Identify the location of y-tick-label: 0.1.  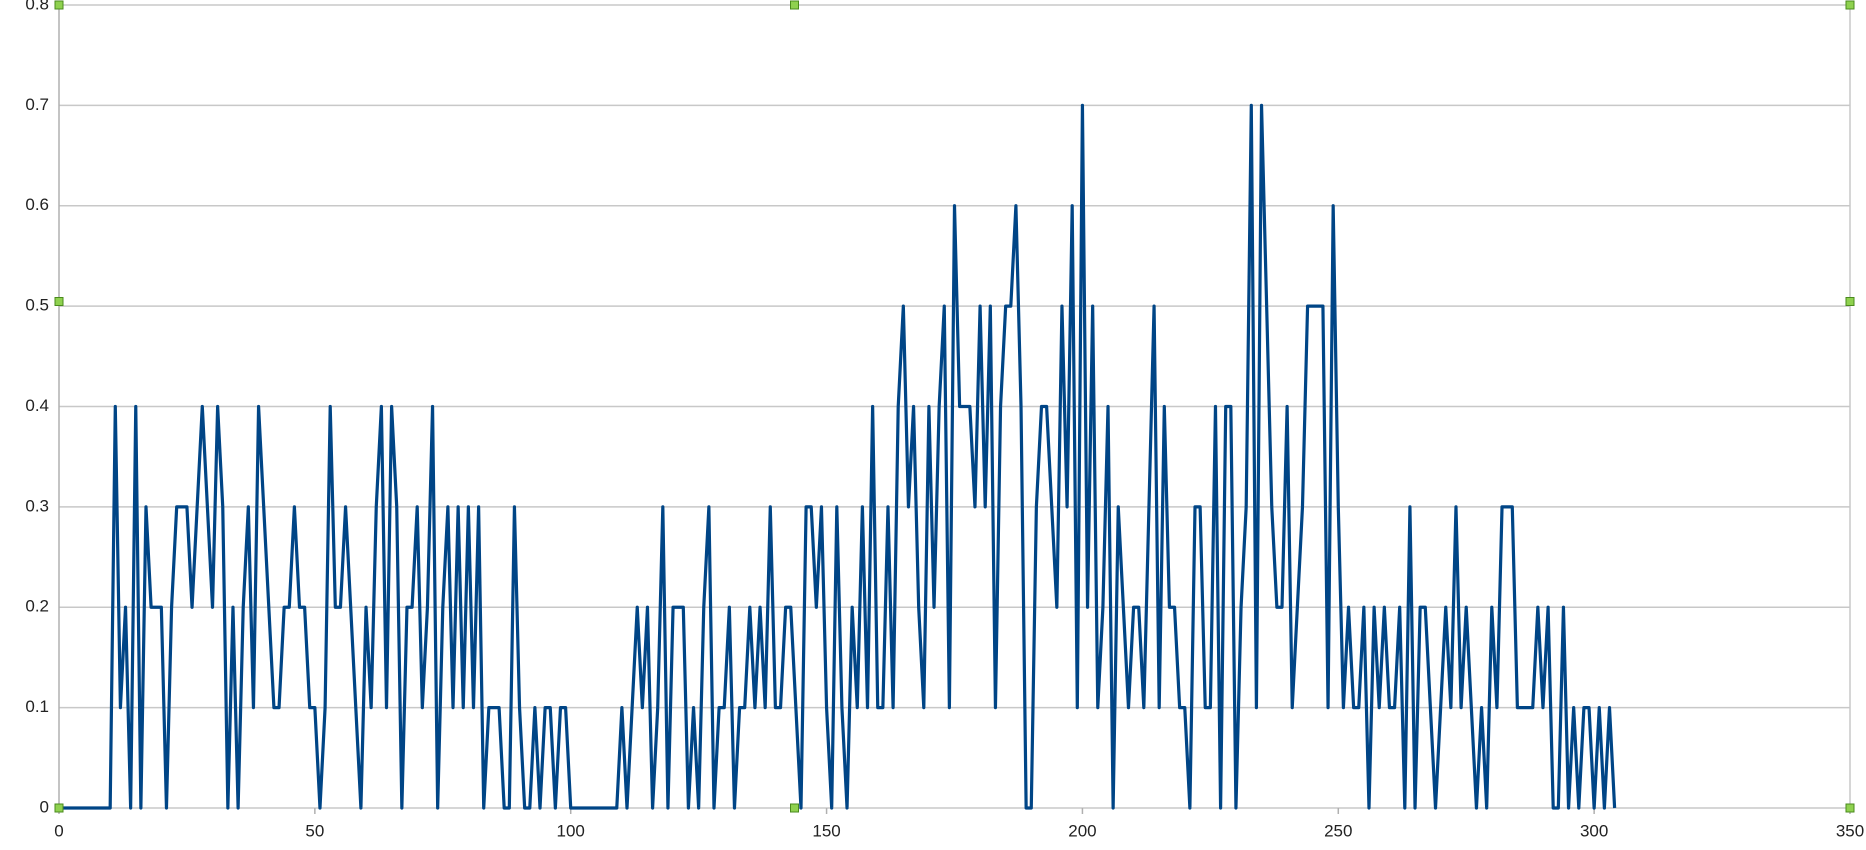
(37, 706).